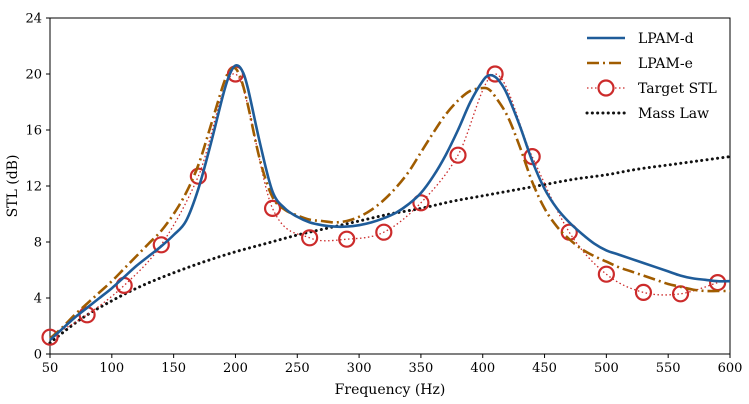 Image resolution: width=749 pixels, height=404 pixels. I want to click on y-tick-label: 4, so click(38, 299).